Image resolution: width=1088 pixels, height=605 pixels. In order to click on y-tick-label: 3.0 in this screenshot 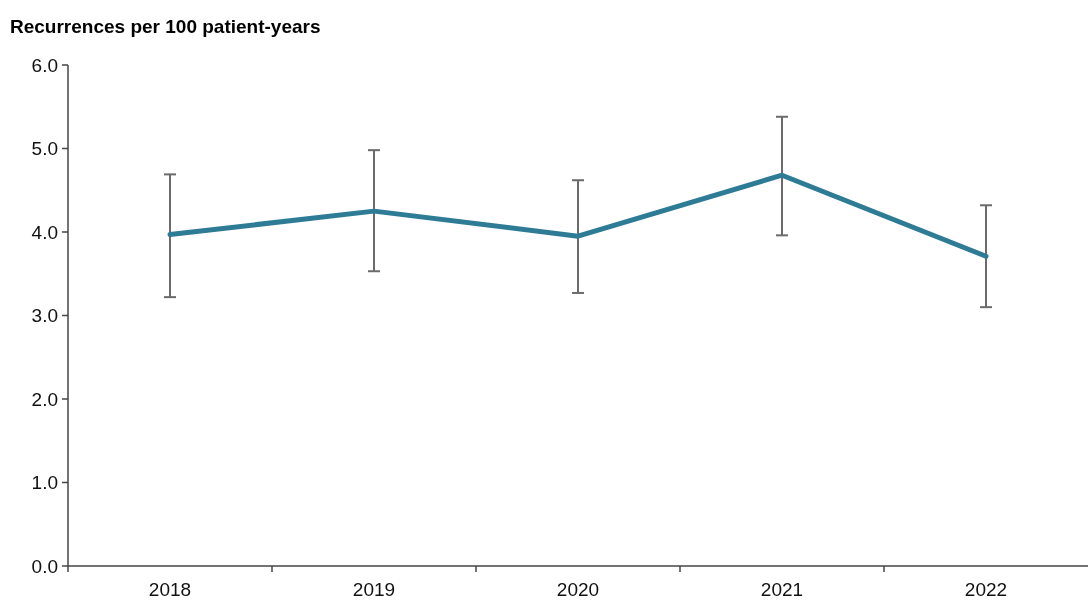, I will do `click(44, 316)`.